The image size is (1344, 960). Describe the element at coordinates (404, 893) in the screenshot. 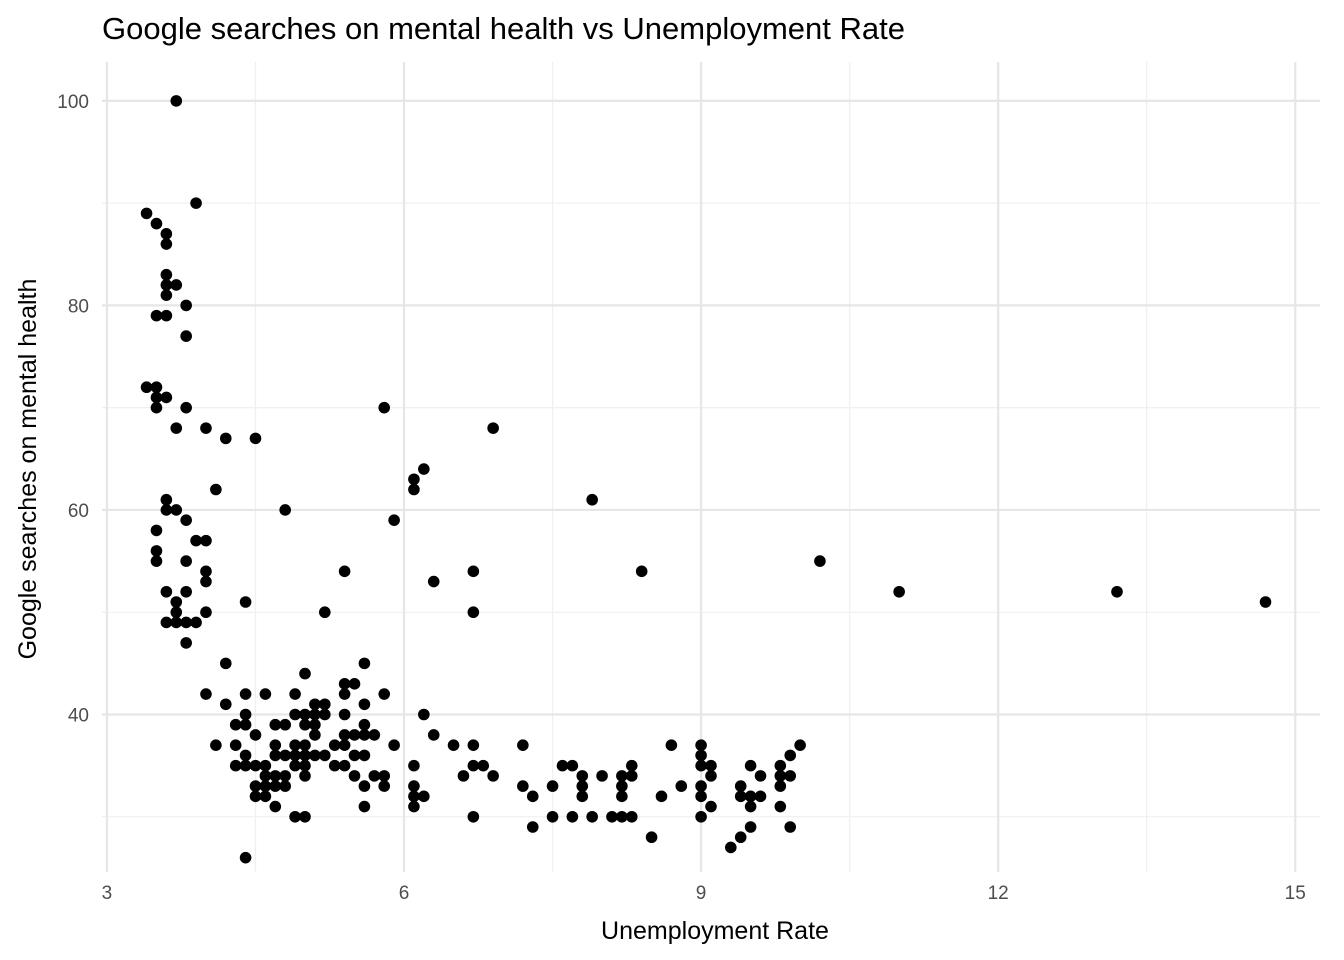

I see `x-tick-label: 6` at that location.